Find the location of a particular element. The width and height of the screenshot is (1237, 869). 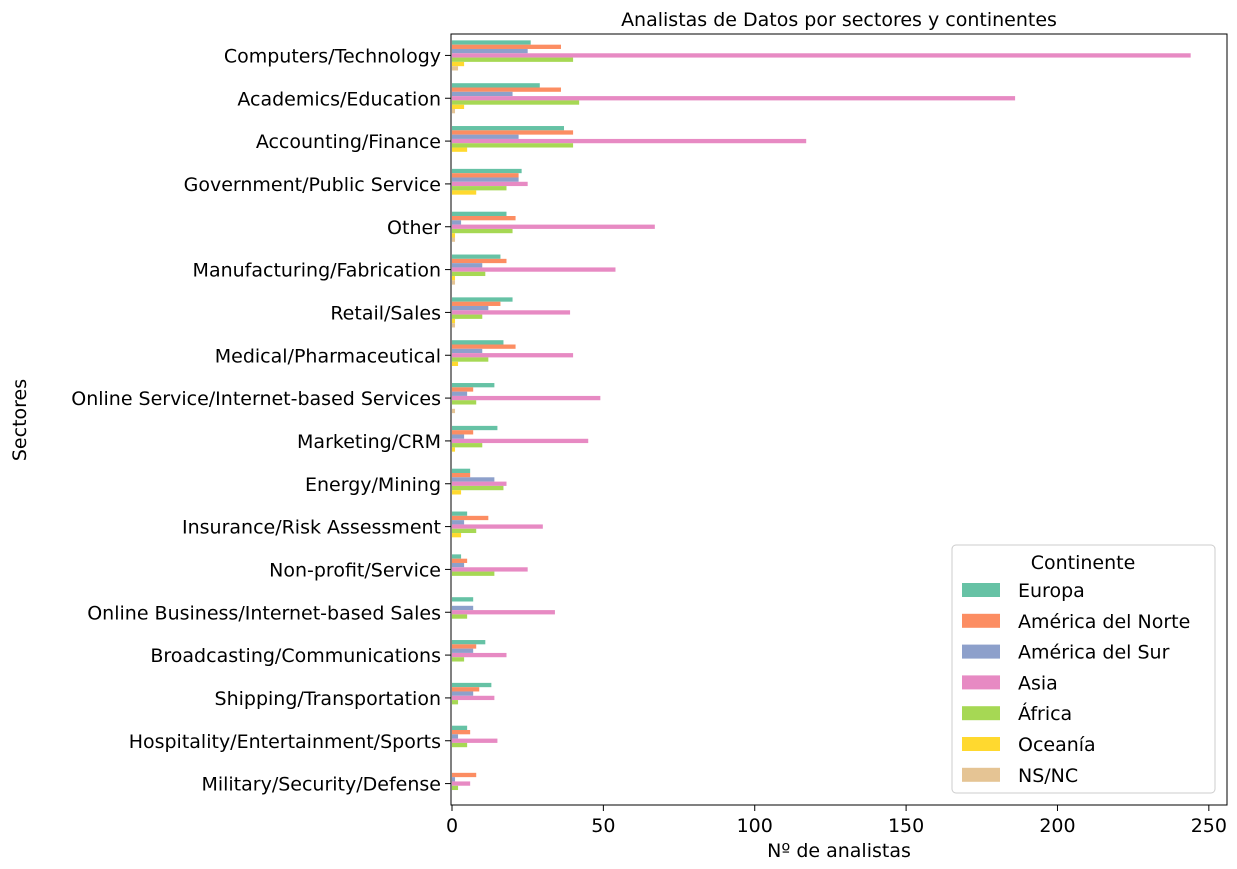

legend-title: Continente is located at coordinates (1083, 563).